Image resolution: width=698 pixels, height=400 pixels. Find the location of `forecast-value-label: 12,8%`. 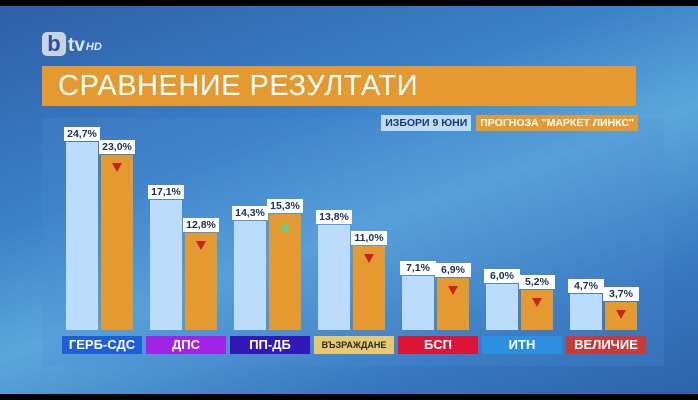

forecast-value-label: 12,8% is located at coordinates (201, 224).